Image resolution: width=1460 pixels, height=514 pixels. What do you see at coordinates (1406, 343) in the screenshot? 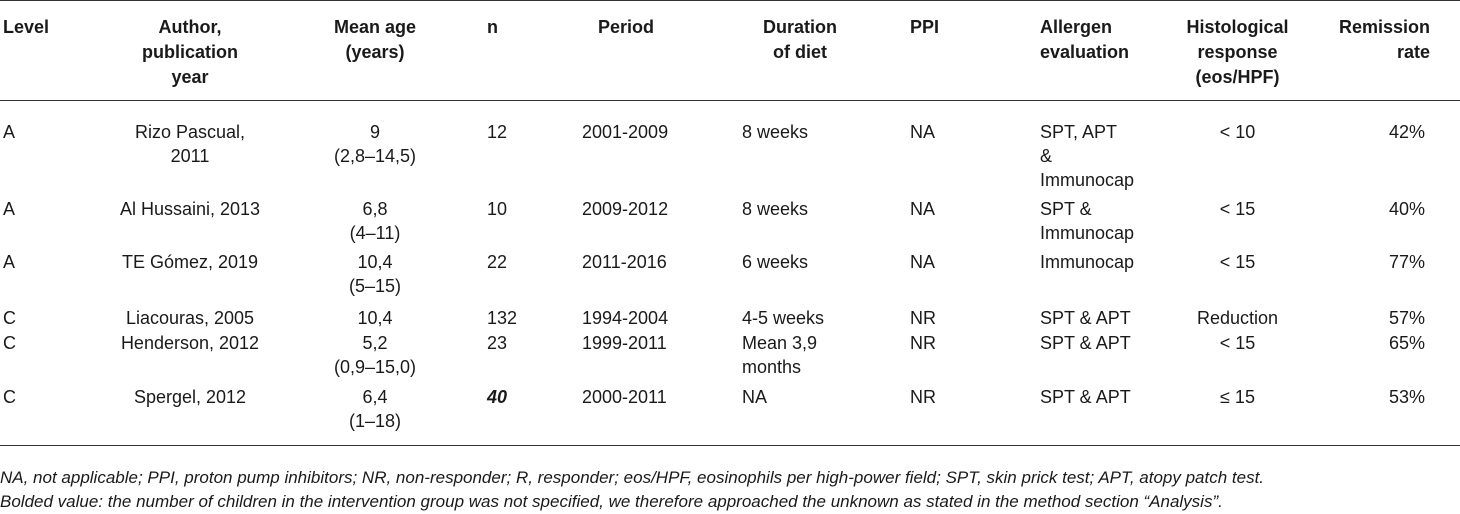
I see `cell-remission: 65%` at bounding box center [1406, 343].